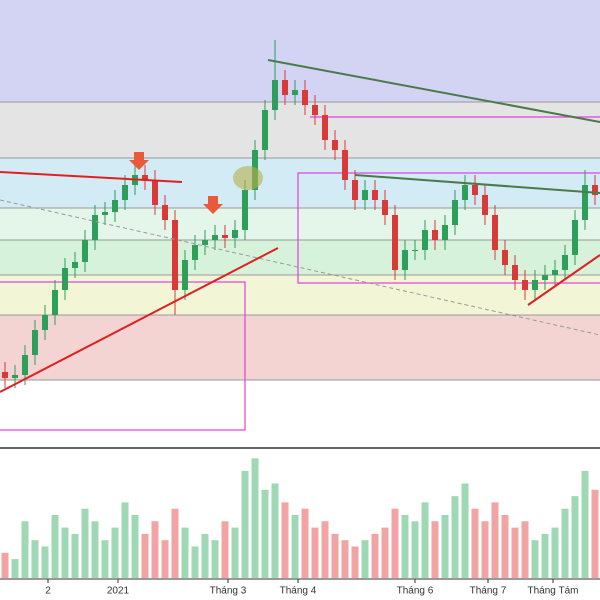 The image size is (600, 600). What do you see at coordinates (553, 591) in the screenshot?
I see `x-tick-label: Tháng Tám` at bounding box center [553, 591].